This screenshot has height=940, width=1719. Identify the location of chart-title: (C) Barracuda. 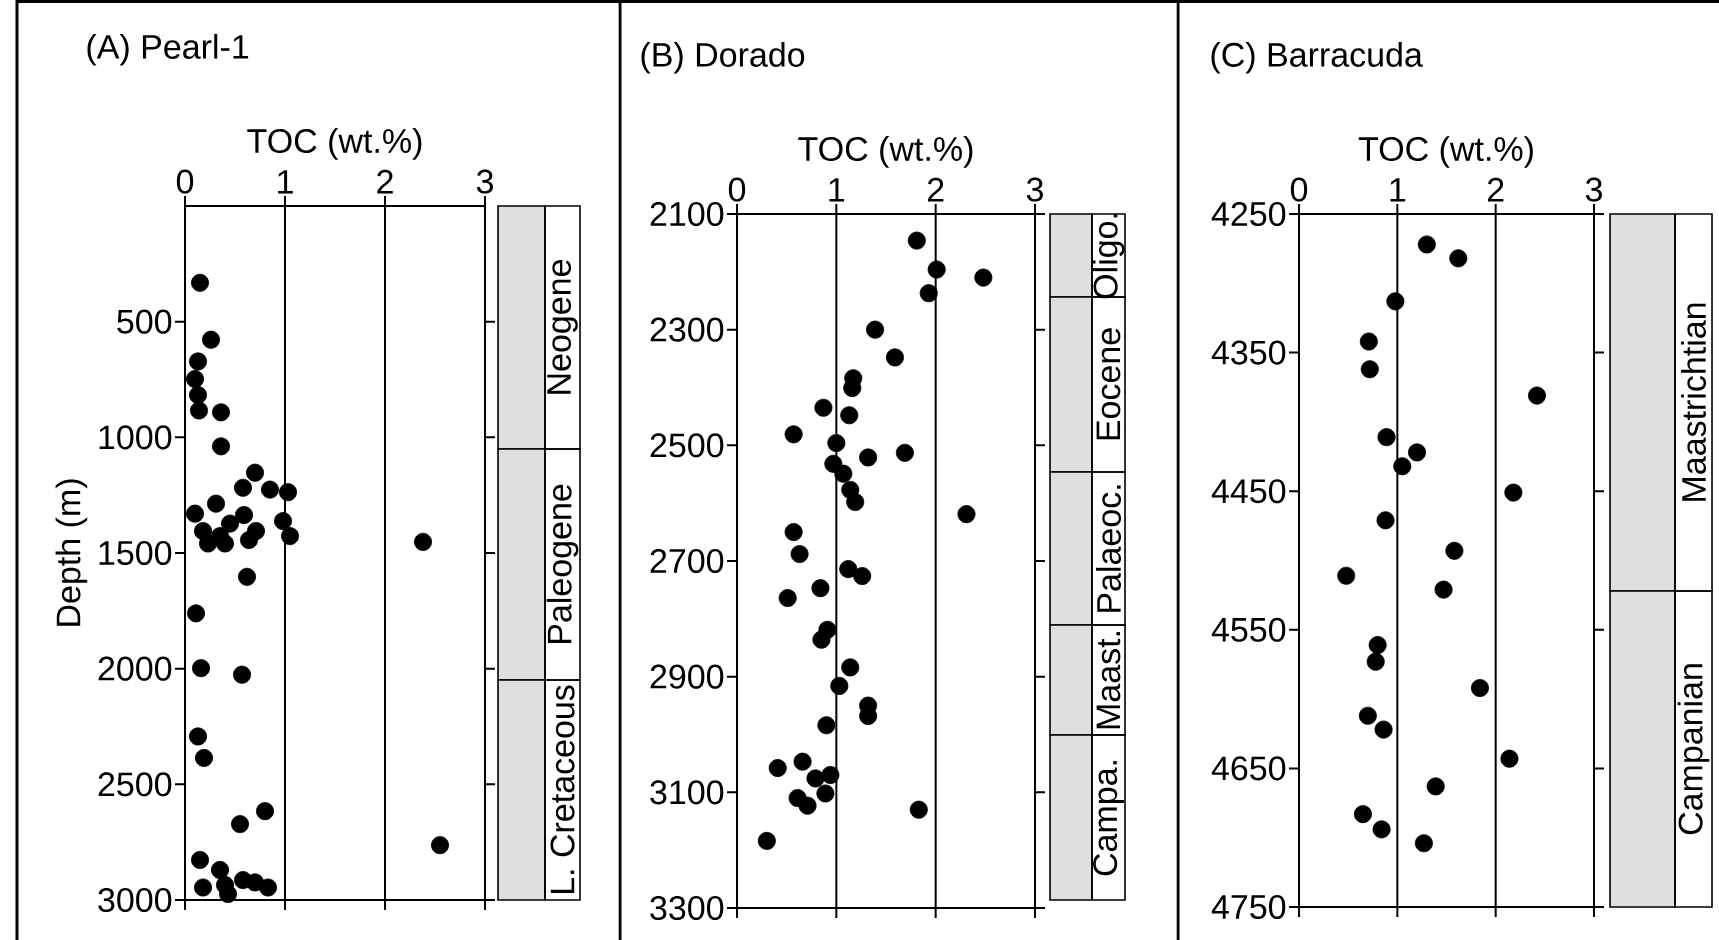
(1317, 57).